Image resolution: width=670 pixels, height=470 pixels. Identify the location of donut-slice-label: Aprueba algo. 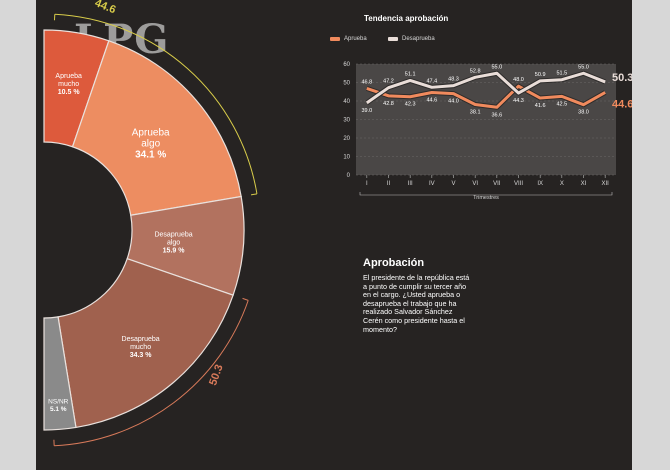
(151, 138).